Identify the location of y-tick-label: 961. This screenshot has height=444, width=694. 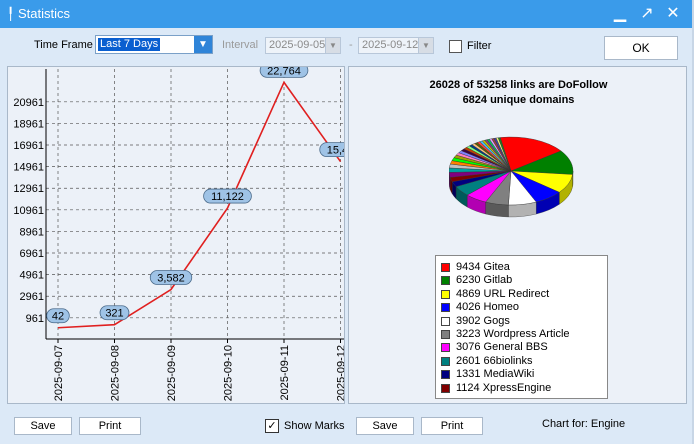
(35, 319).